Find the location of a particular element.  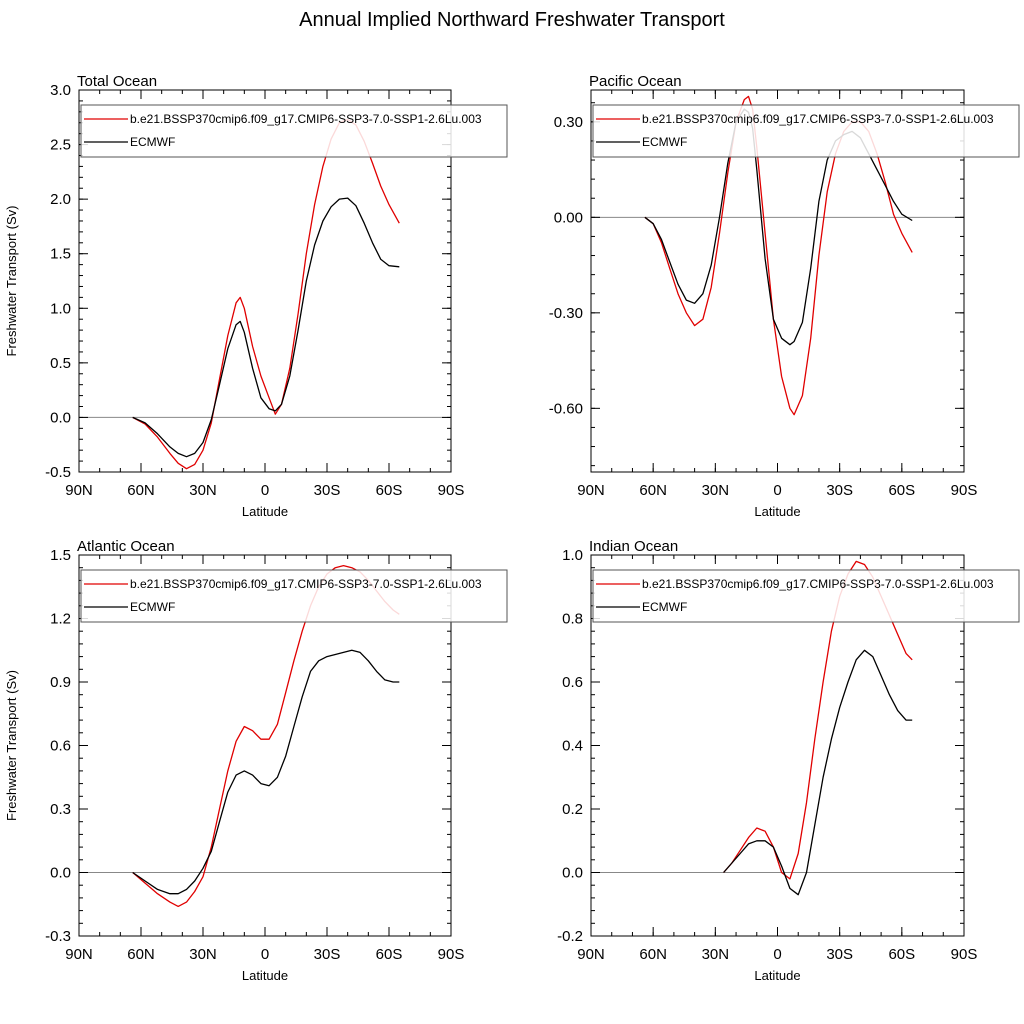

atlantic-y-tick-label: 1.5 is located at coordinates (60, 555).